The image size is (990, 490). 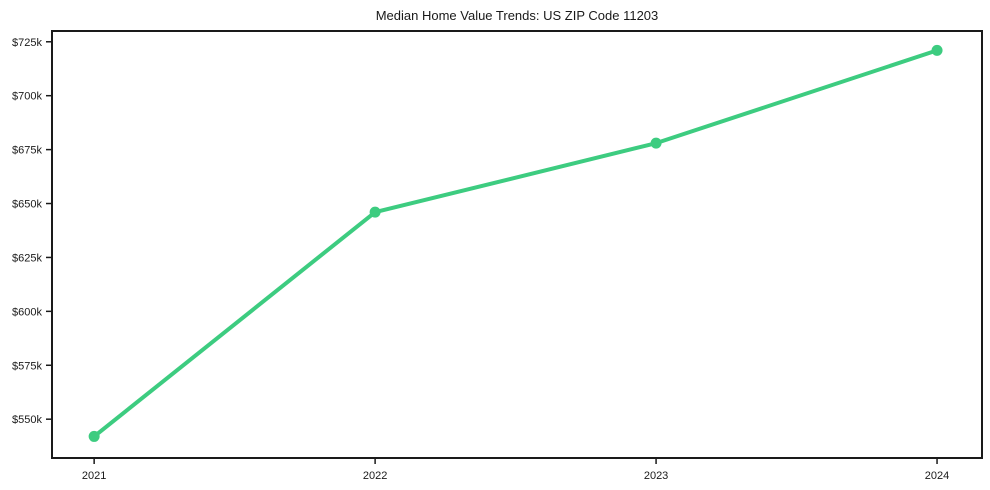 I want to click on y-tick-label: $700k, so click(x=27, y=97).